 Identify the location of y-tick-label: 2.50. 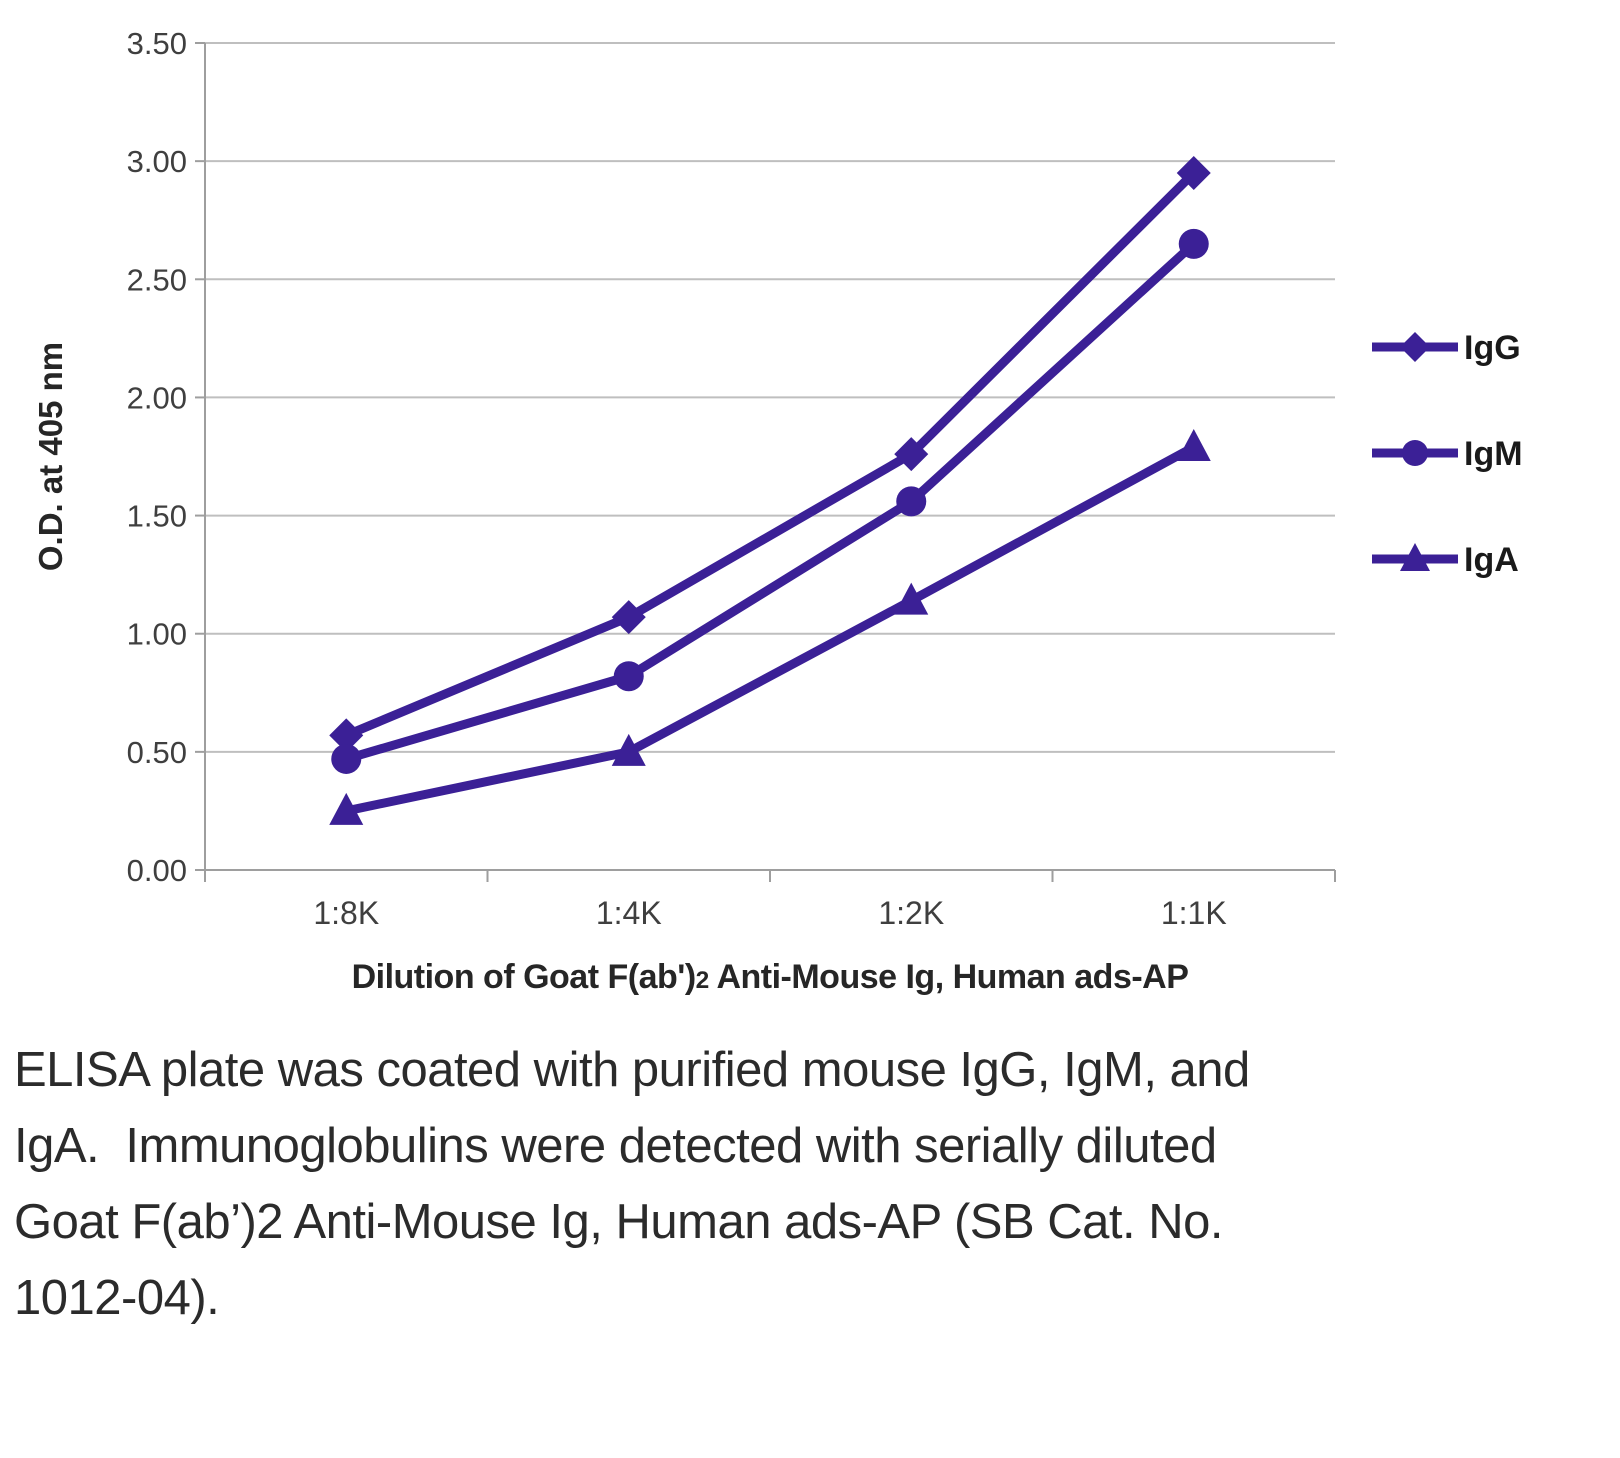
(157, 279).